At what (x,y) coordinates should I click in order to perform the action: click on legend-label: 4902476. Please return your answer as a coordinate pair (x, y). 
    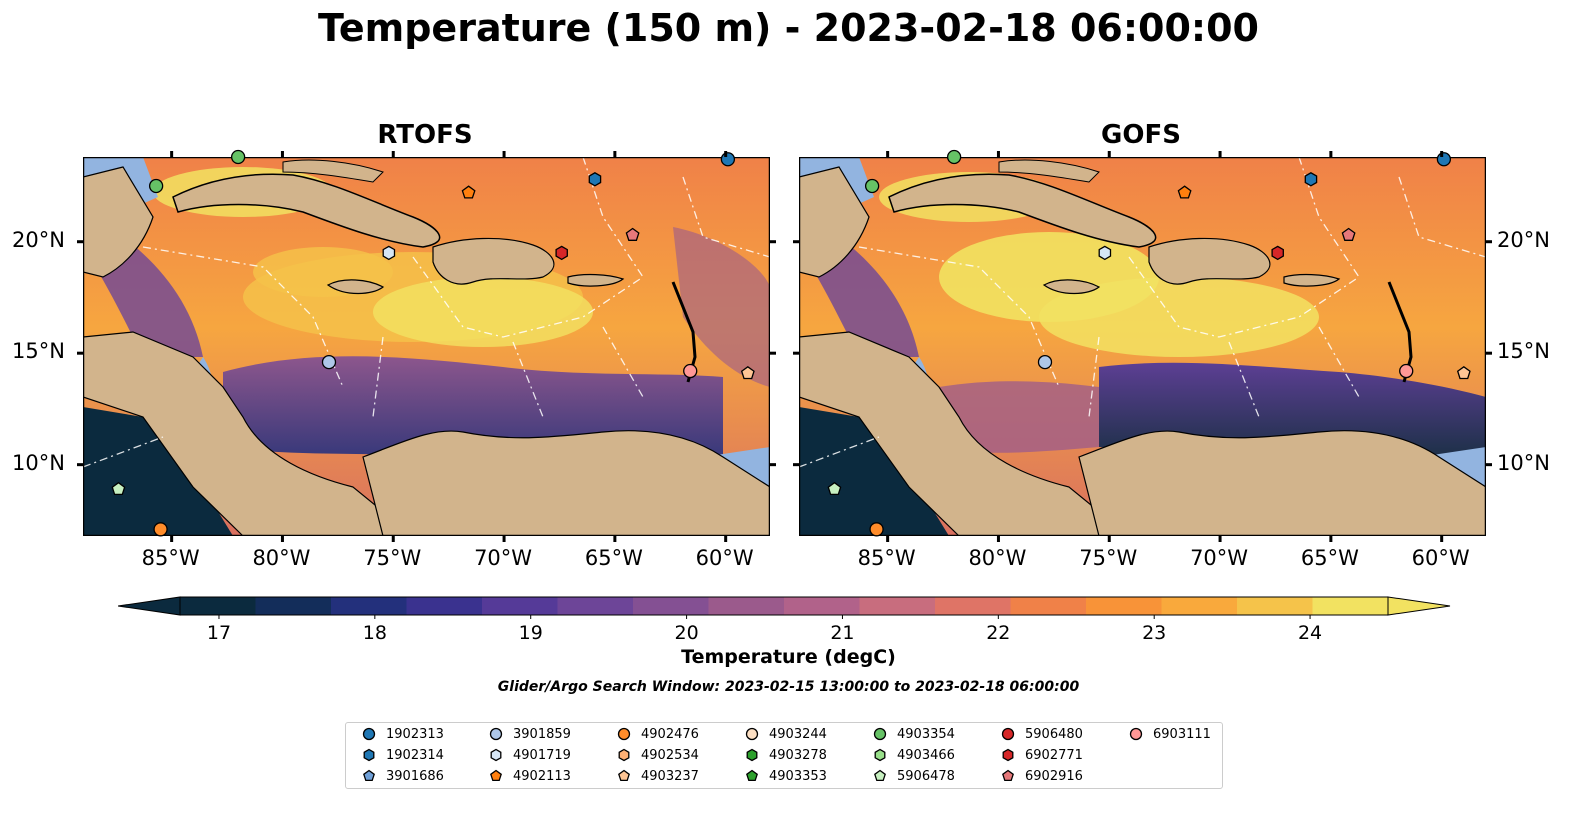
    Looking at the image, I should click on (670, 734).